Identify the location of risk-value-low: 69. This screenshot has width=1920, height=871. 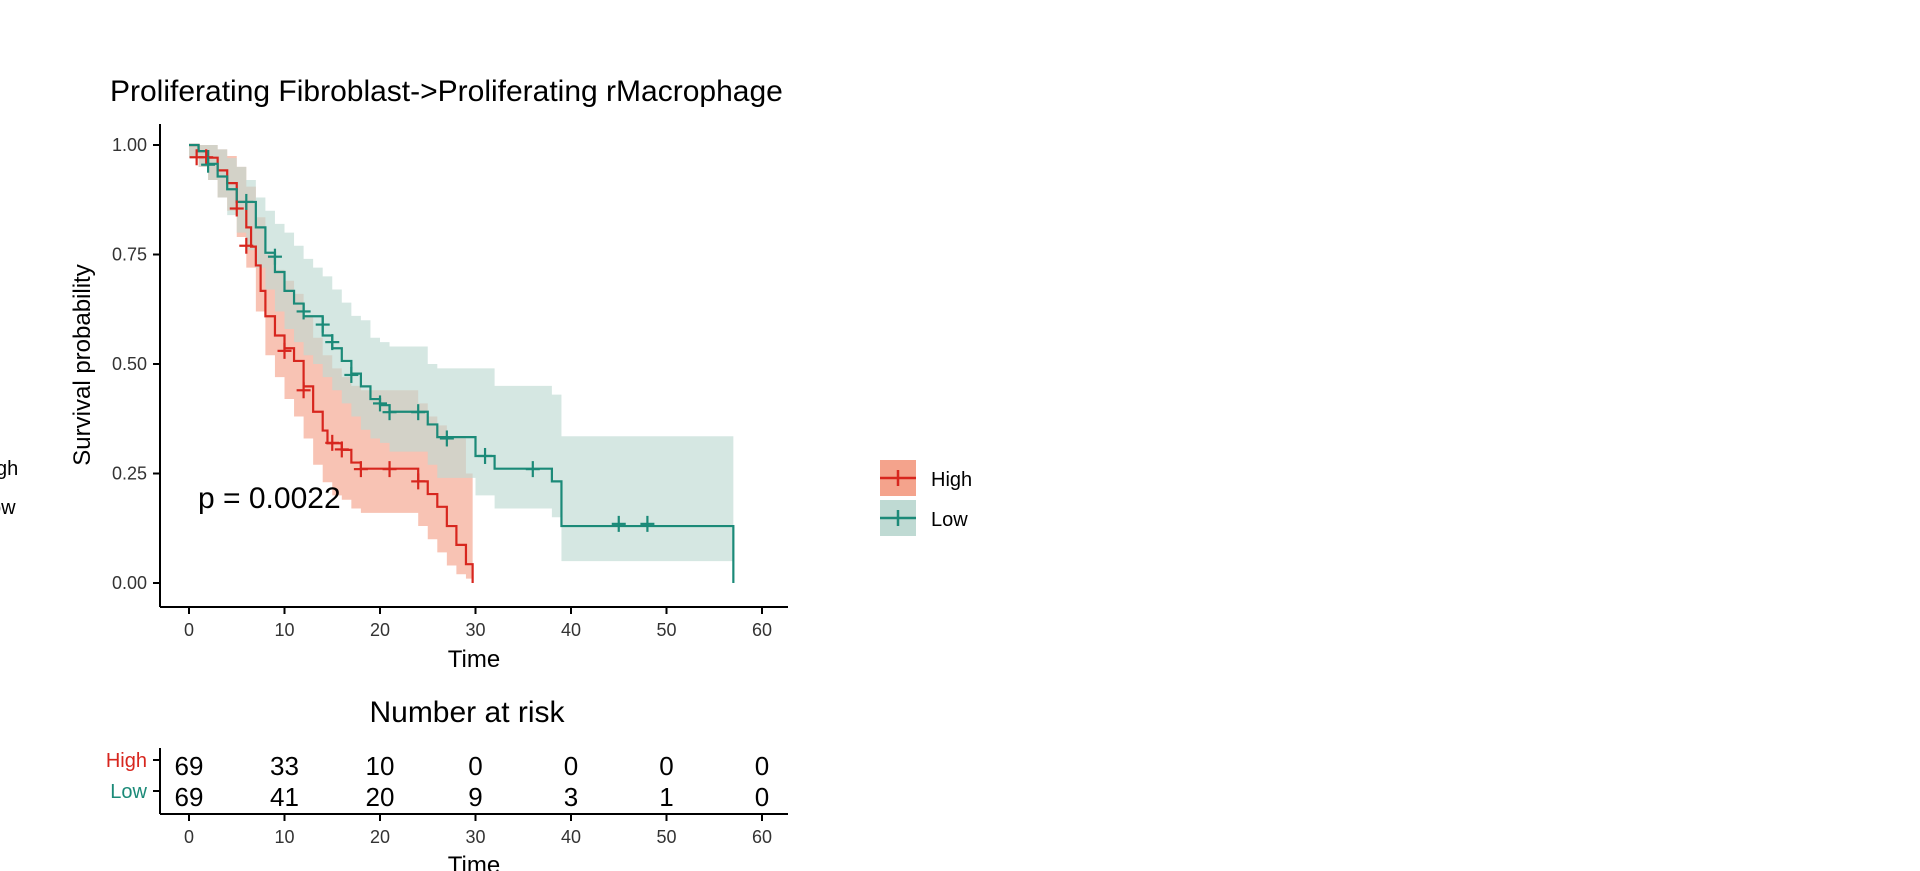
(189, 797).